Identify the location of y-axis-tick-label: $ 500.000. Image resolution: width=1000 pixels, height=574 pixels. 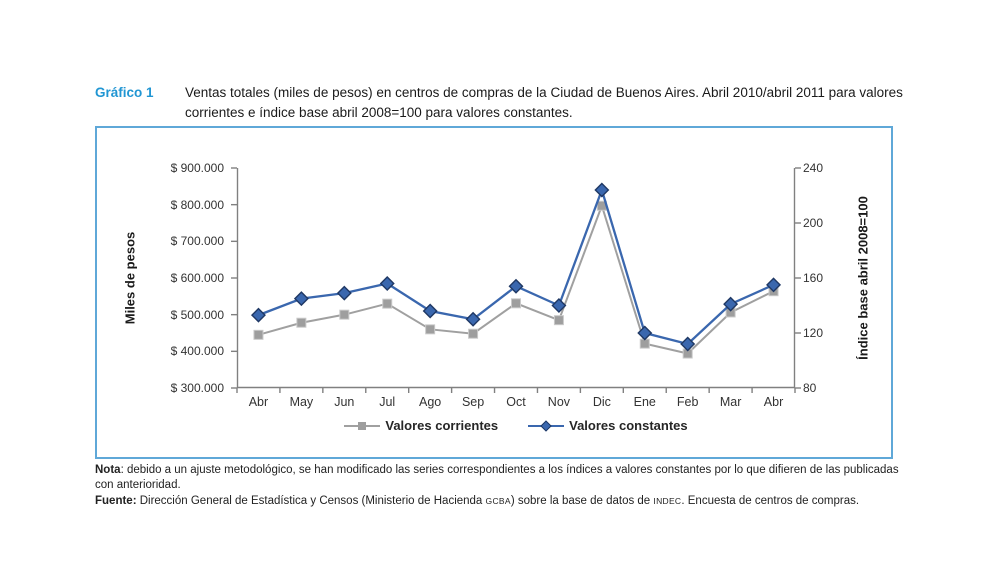
(197, 314).